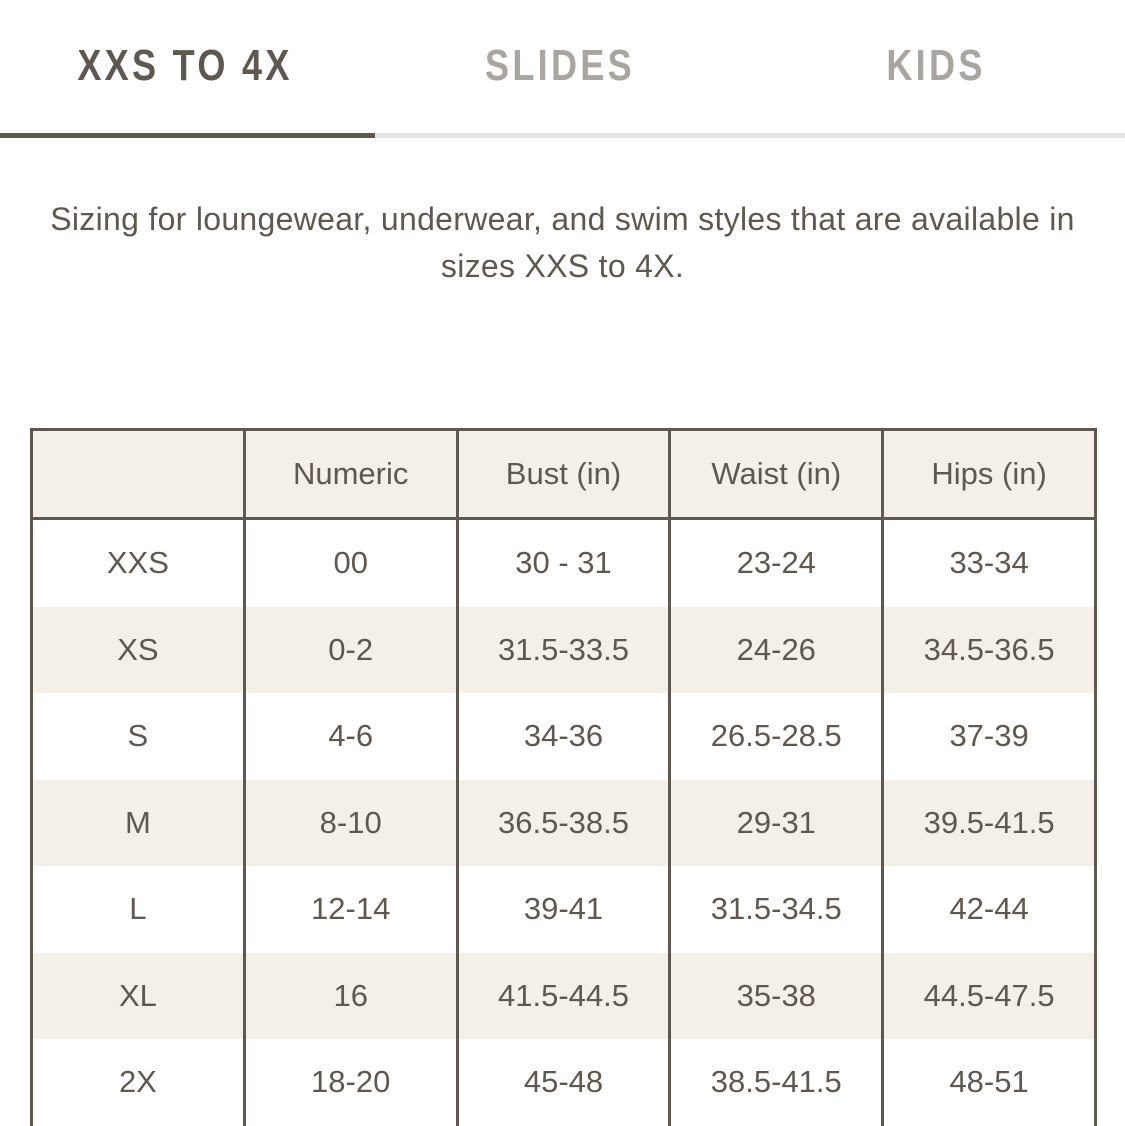  What do you see at coordinates (989, 474) in the screenshot?
I see `column-header: Hips (in)` at bounding box center [989, 474].